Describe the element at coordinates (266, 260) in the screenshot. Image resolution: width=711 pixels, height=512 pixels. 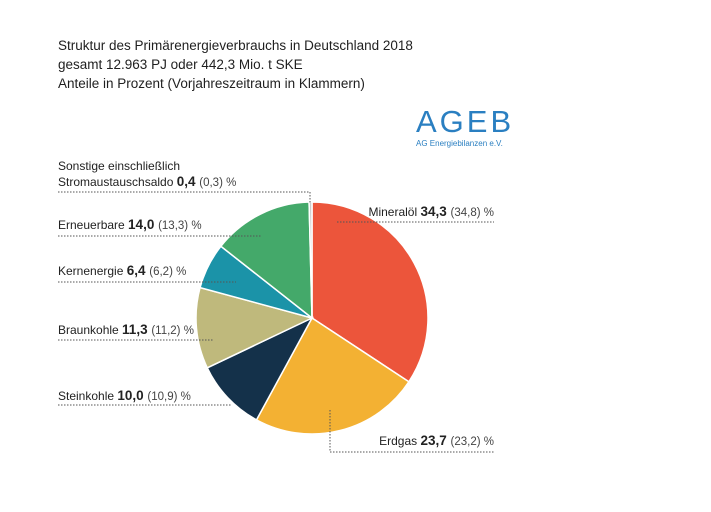
I see `pie-slice-erneuerbare` at that location.